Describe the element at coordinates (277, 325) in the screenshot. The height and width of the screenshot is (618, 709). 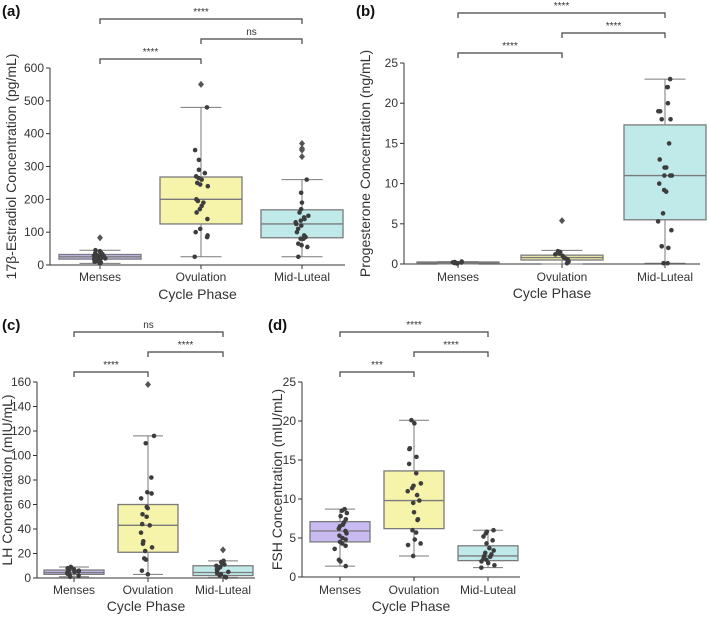
I see `panel-label: (d)` at that location.